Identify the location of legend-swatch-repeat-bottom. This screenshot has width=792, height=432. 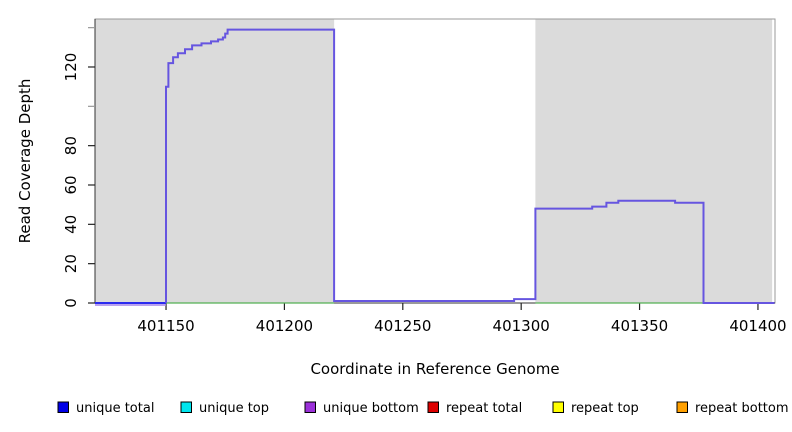
(682, 407).